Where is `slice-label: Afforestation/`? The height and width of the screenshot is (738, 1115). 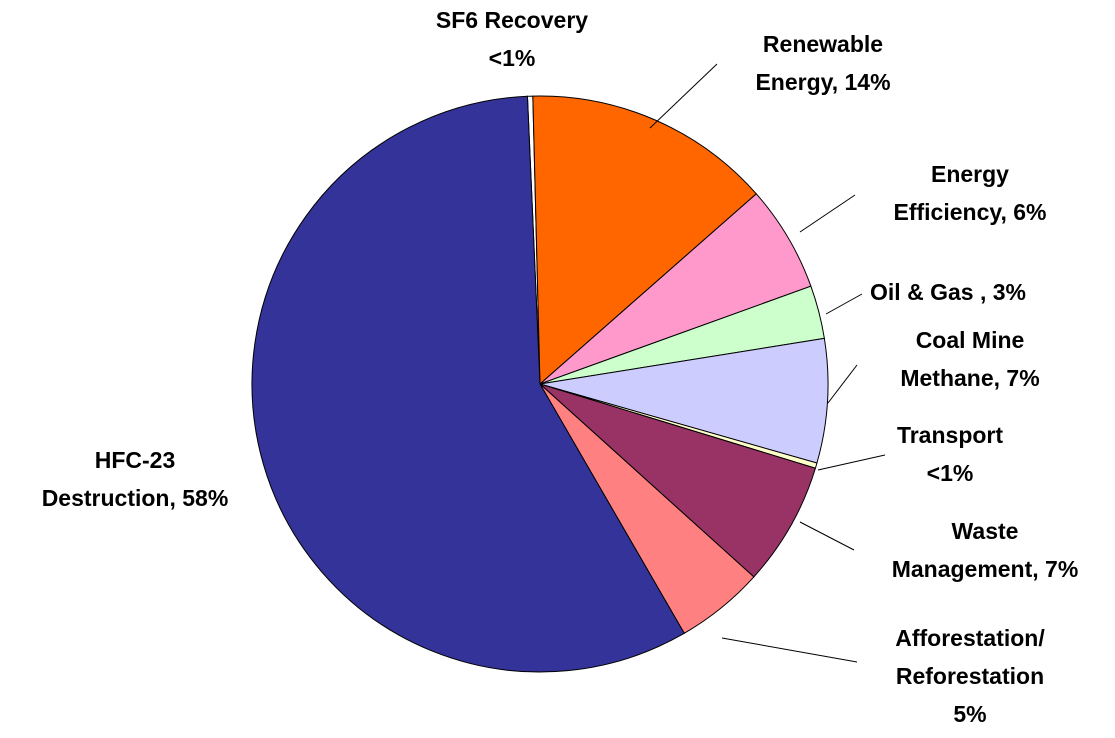
slice-label: Afforestation/ is located at coordinates (970, 638).